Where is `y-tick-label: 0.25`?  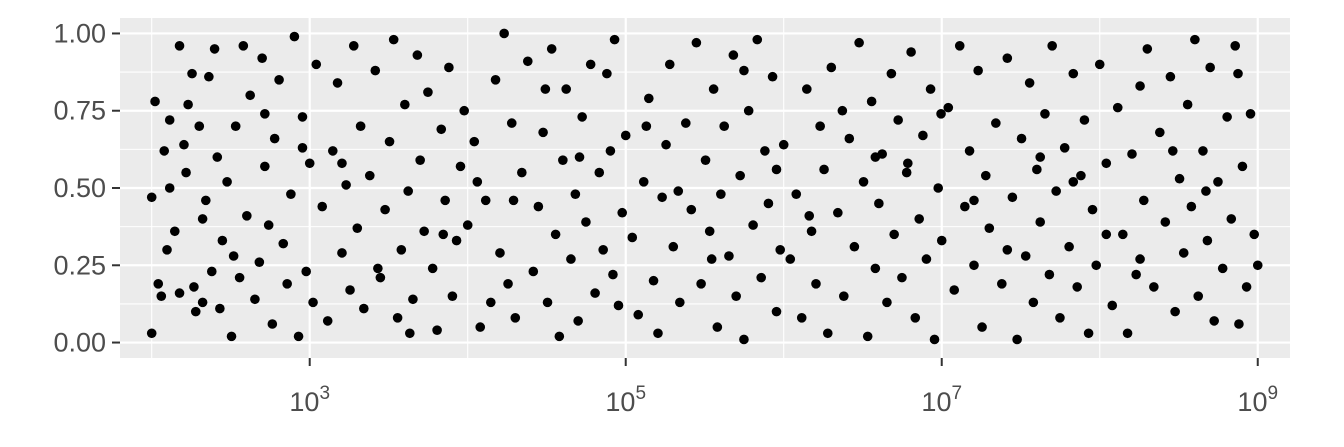 y-tick-label: 0.25 is located at coordinates (79, 265).